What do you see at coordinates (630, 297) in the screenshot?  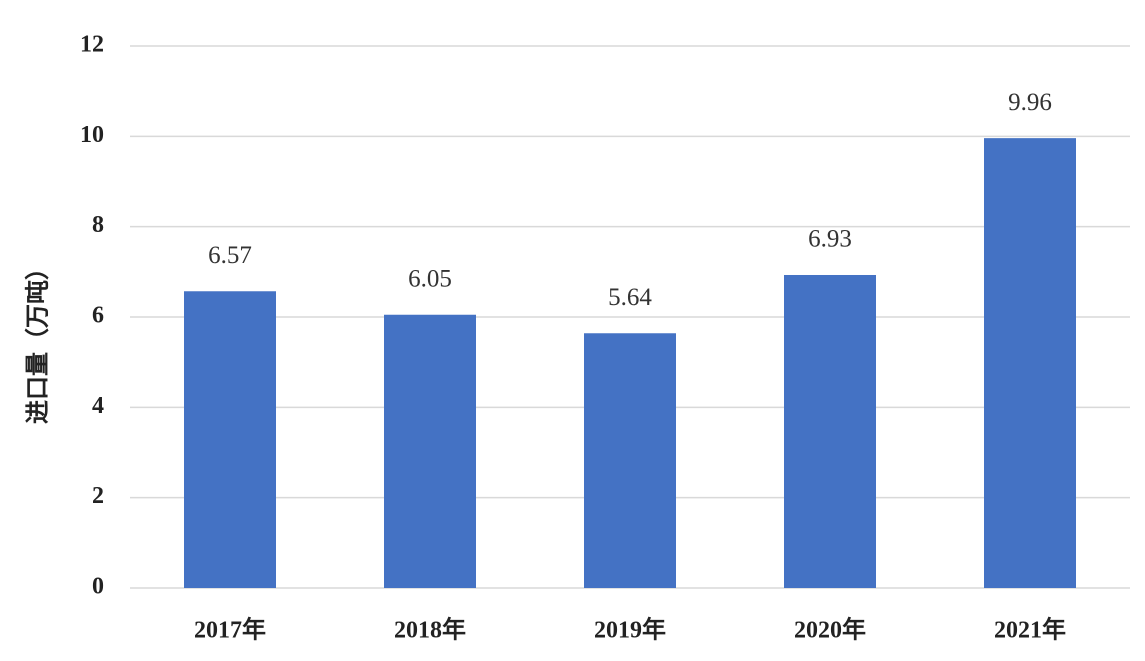 I see `value-label: 5.64` at bounding box center [630, 297].